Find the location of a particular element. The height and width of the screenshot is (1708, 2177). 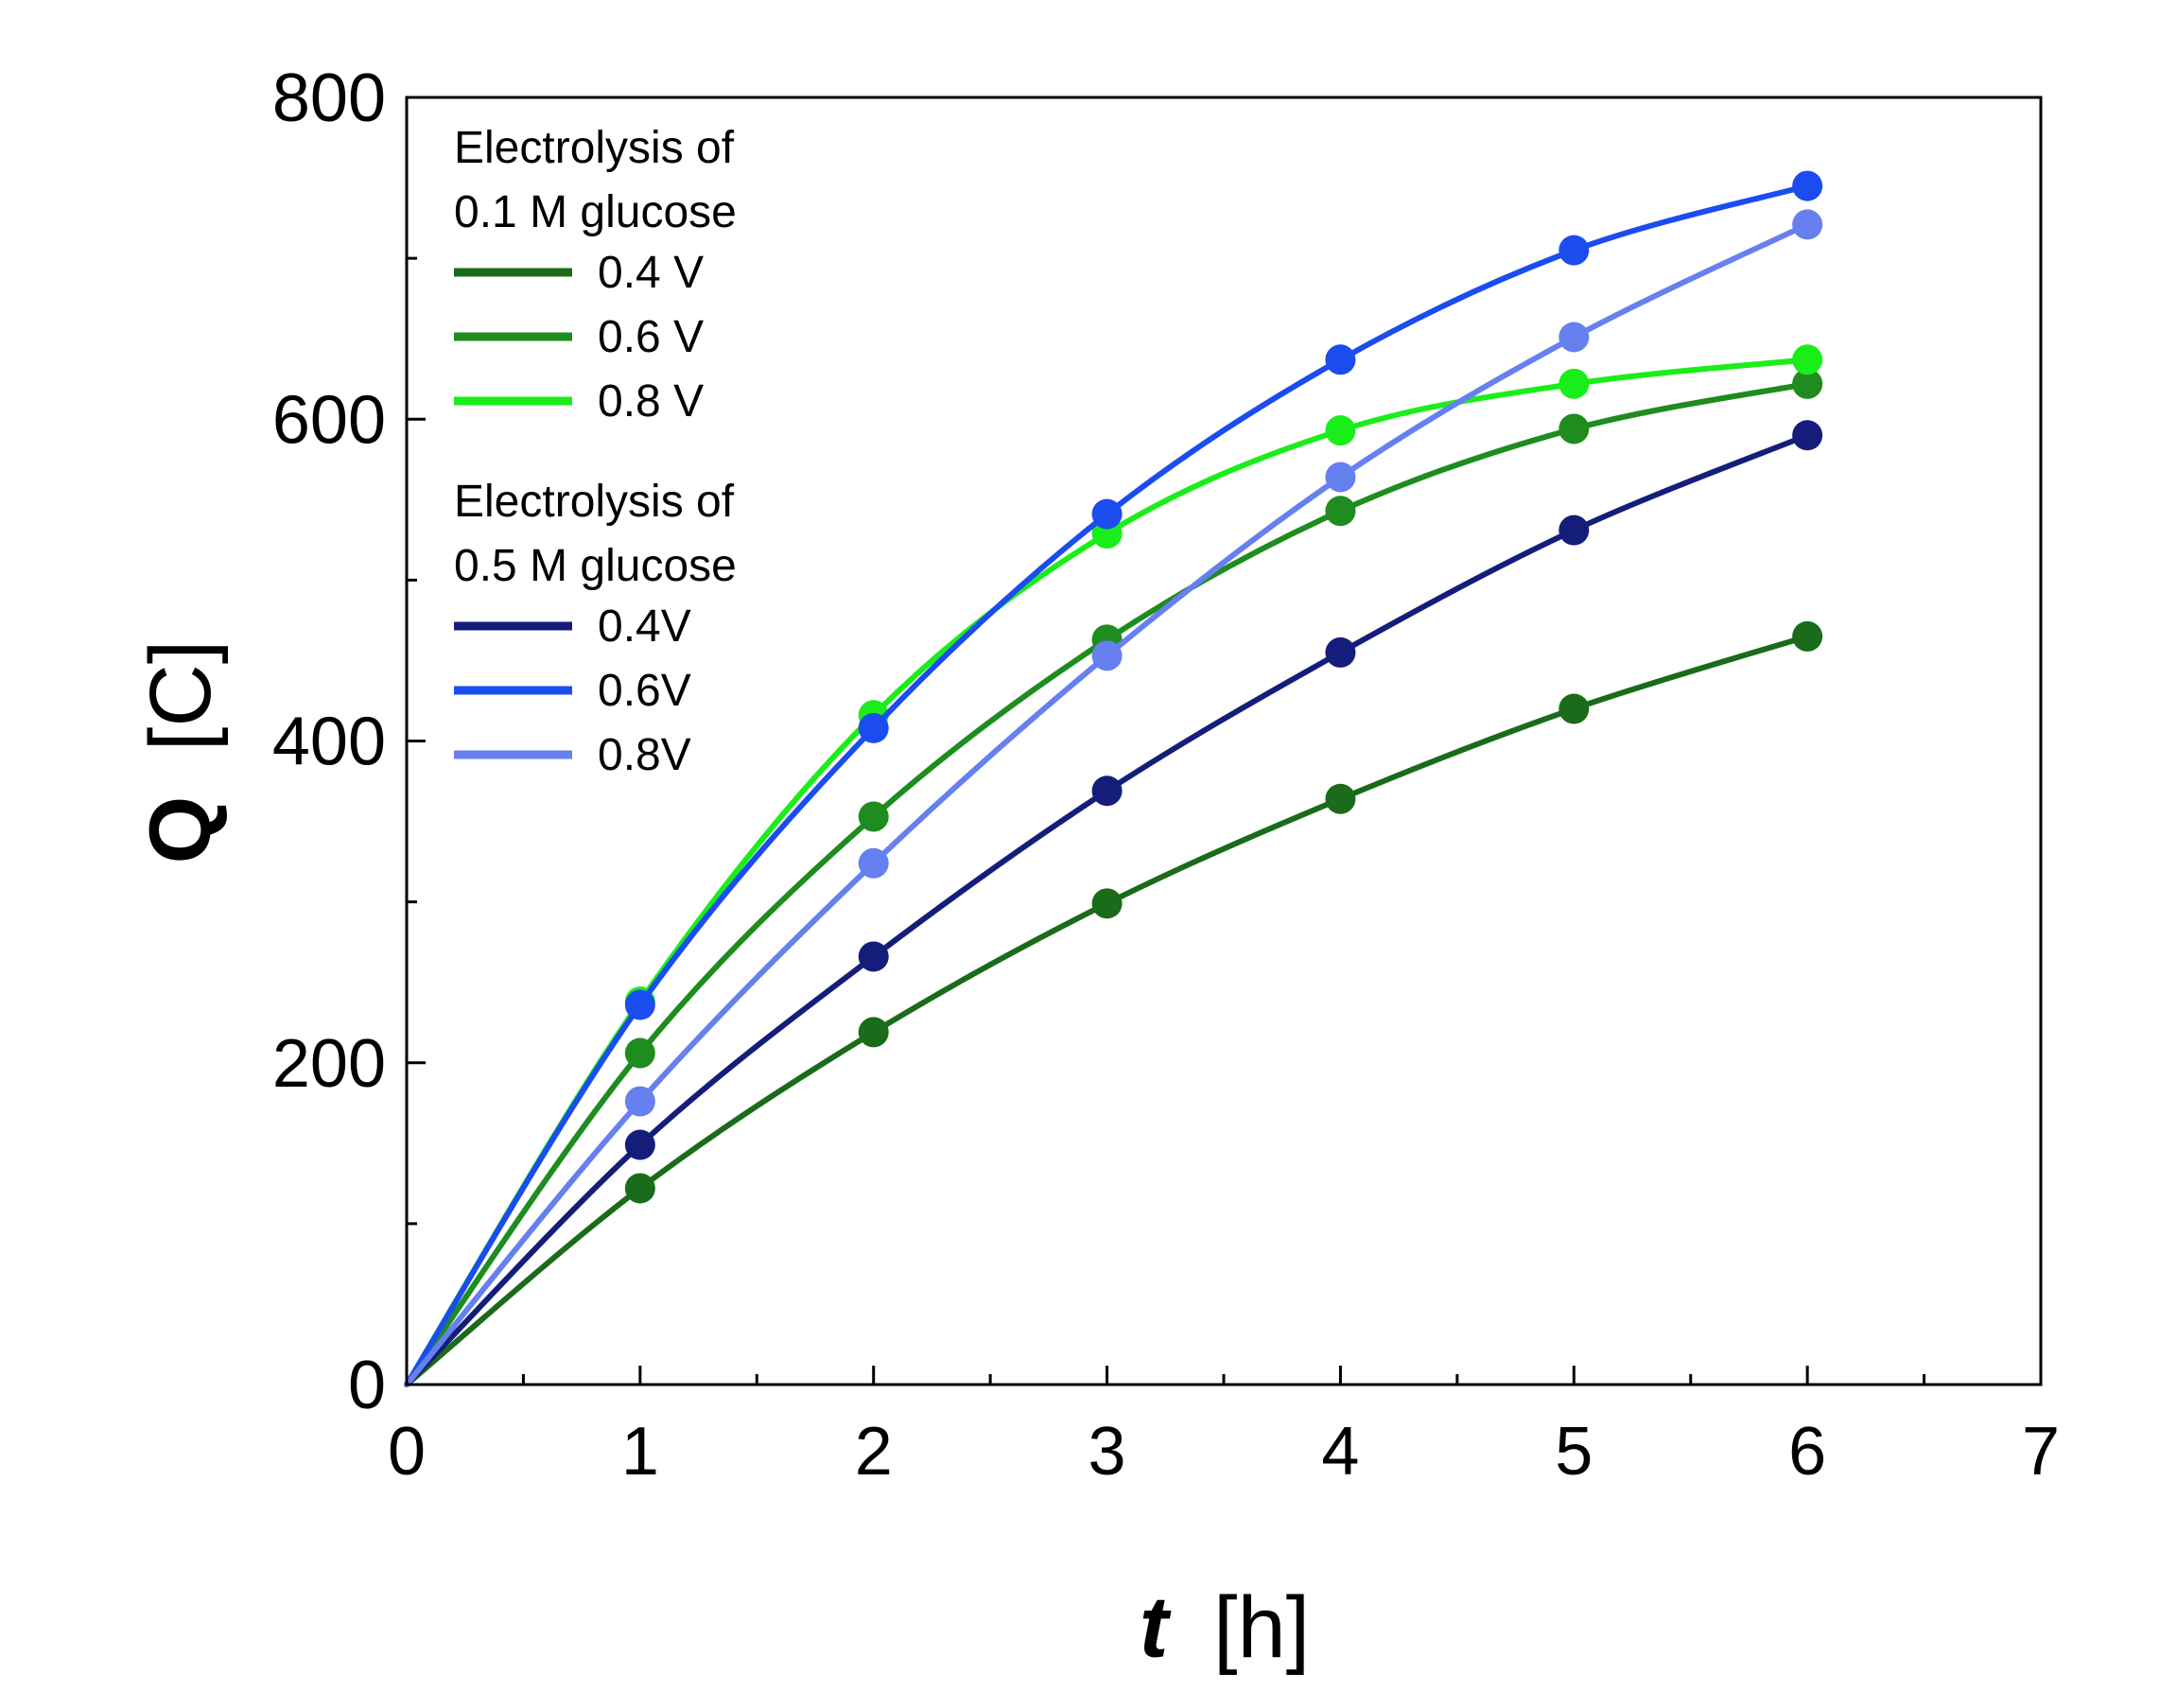

legend-label: 0.8 V is located at coordinates (651, 401).